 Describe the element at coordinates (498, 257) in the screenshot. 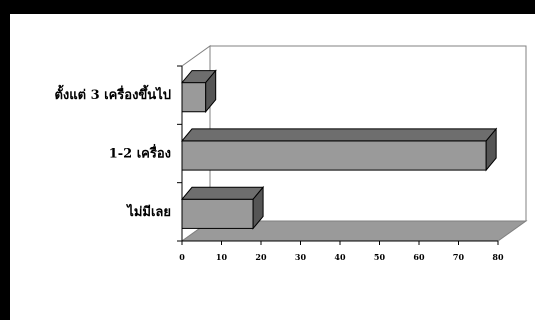

I see `x-tick-label: 80` at that location.